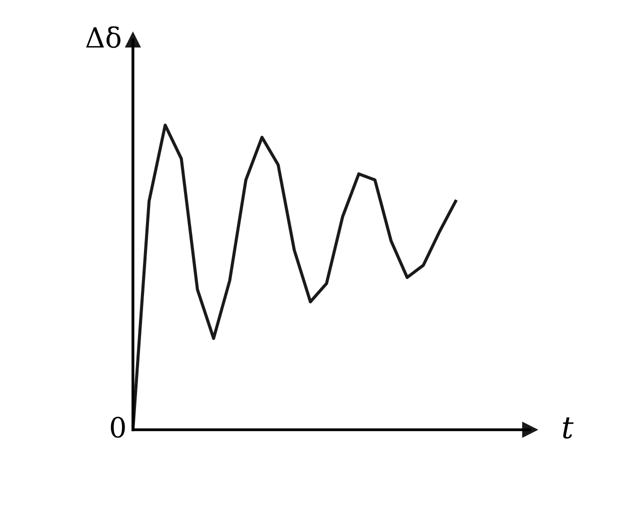 This screenshot has width=627, height=511. I want to click on x-axis-title: t, so click(568, 428).